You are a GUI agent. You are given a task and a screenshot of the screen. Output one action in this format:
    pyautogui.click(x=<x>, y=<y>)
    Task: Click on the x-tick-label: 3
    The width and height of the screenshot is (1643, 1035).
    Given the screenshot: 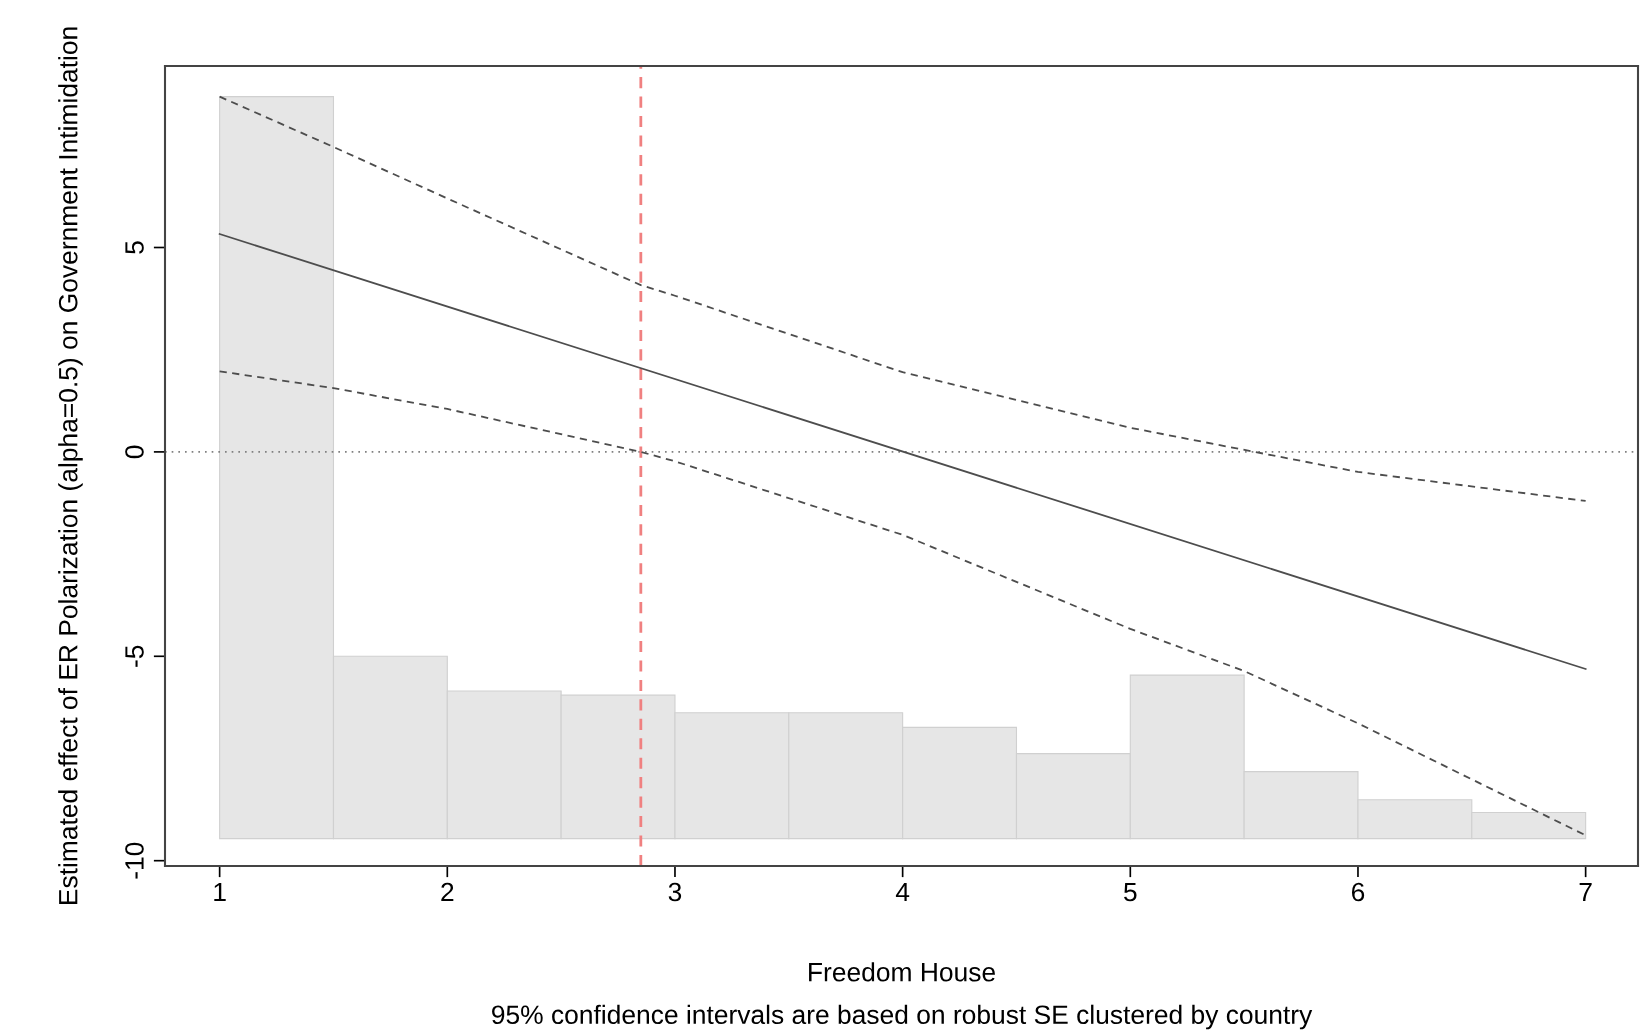 What is the action you would take?
    pyautogui.click(x=675, y=892)
    